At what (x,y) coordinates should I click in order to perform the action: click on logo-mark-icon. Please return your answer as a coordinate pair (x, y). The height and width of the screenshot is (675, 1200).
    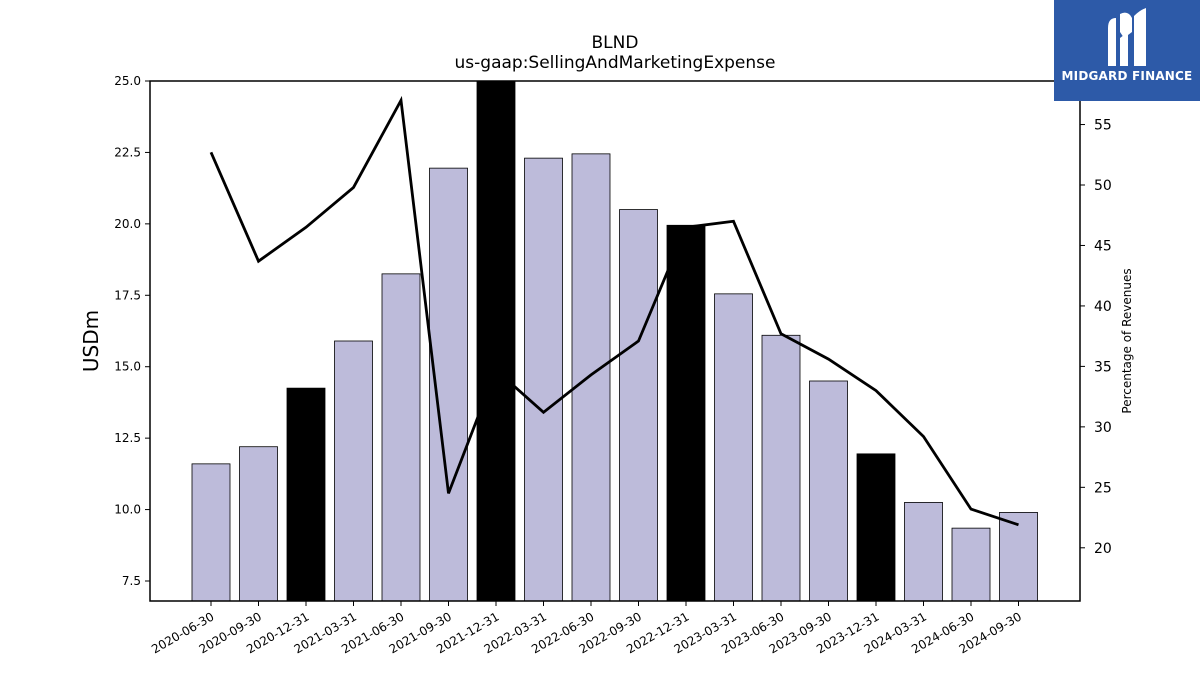
    Looking at the image, I should click on (1127, 37).